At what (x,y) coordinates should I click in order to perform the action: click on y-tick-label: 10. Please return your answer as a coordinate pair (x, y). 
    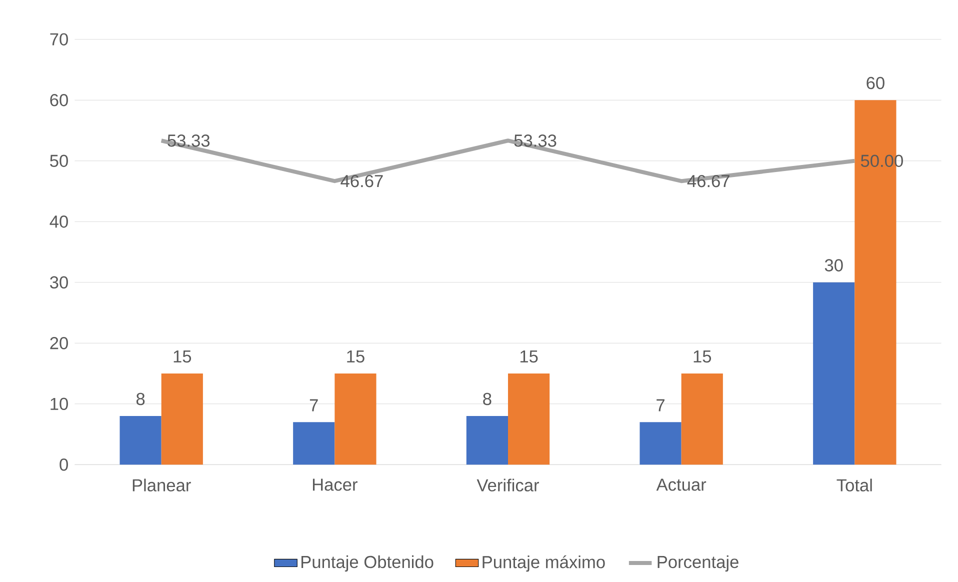
    Looking at the image, I should click on (59, 404).